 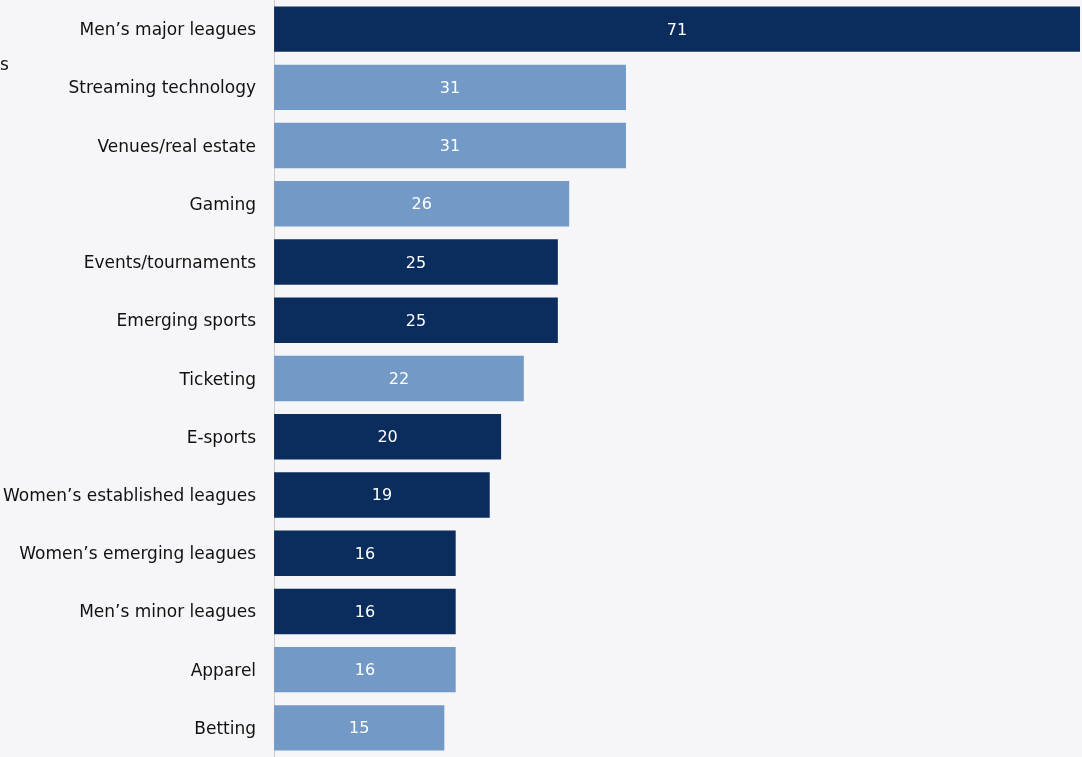 I want to click on data-label: 19, so click(x=382, y=495).